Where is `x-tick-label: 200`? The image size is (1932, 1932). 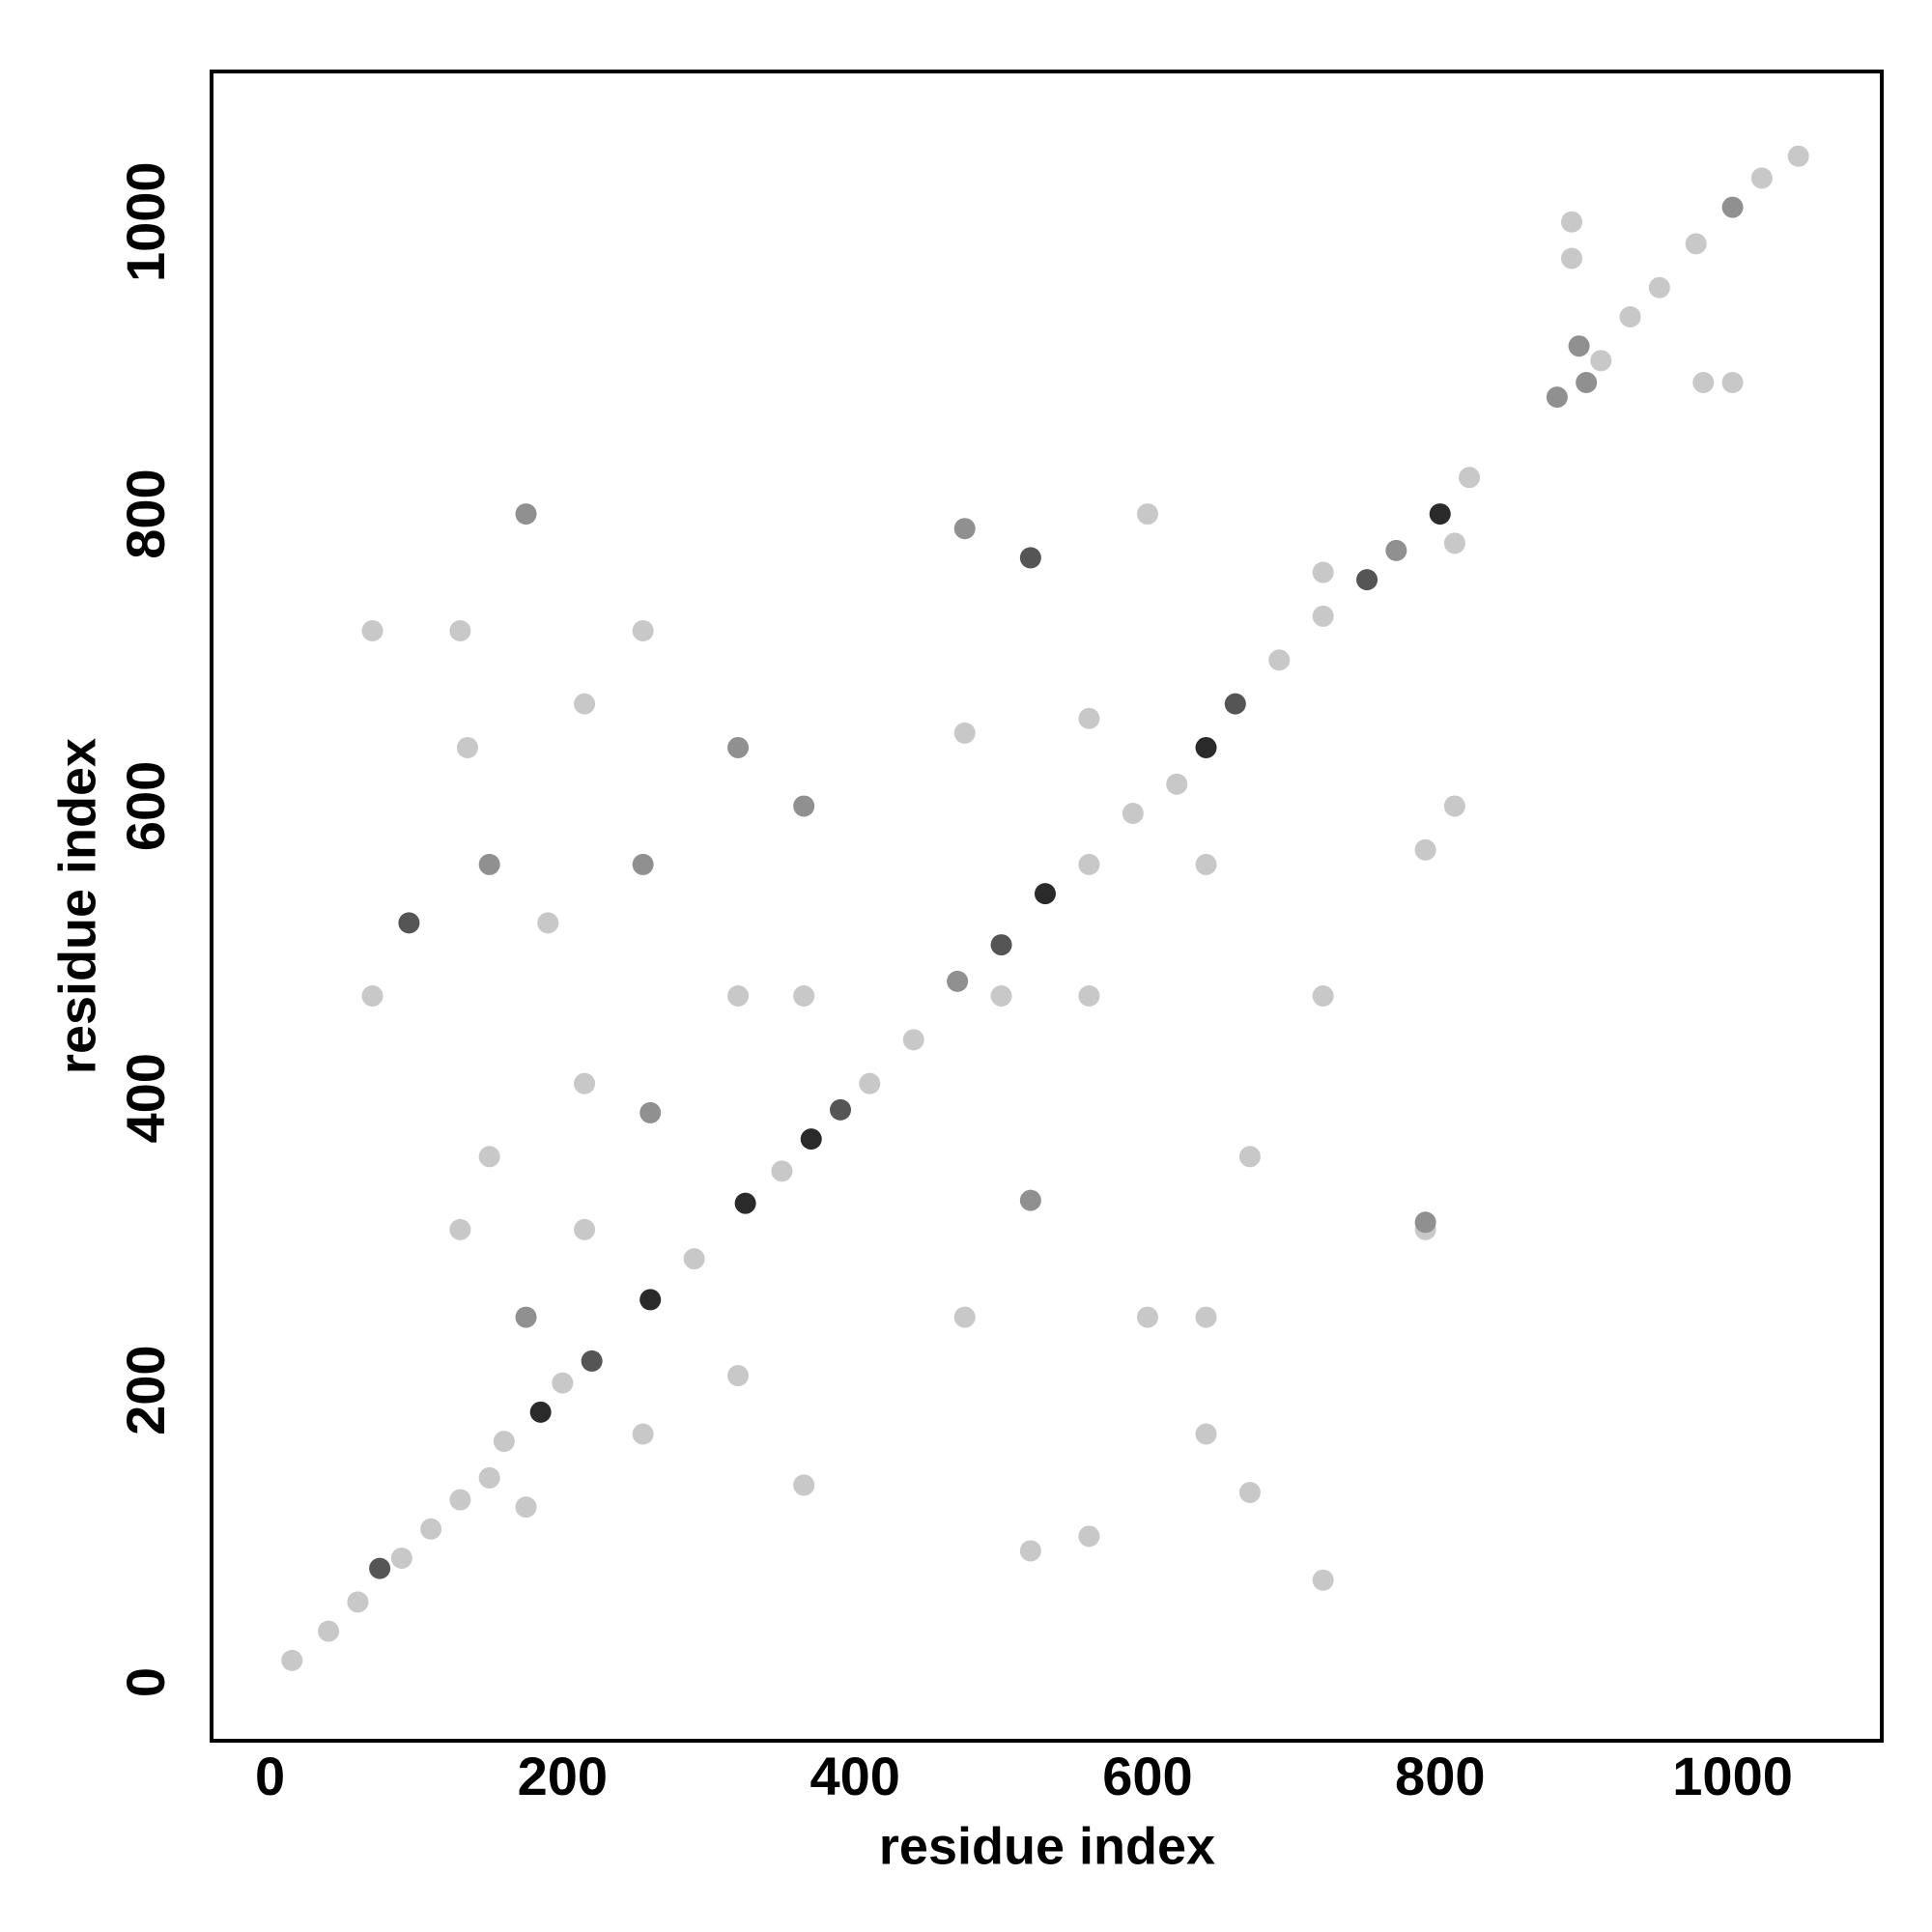 x-tick-label: 200 is located at coordinates (563, 1776).